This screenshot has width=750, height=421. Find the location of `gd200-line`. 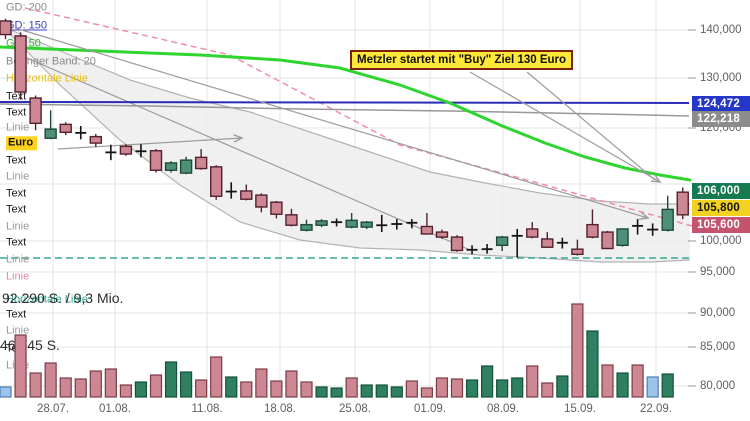

gd200-line is located at coordinates (345, 110).